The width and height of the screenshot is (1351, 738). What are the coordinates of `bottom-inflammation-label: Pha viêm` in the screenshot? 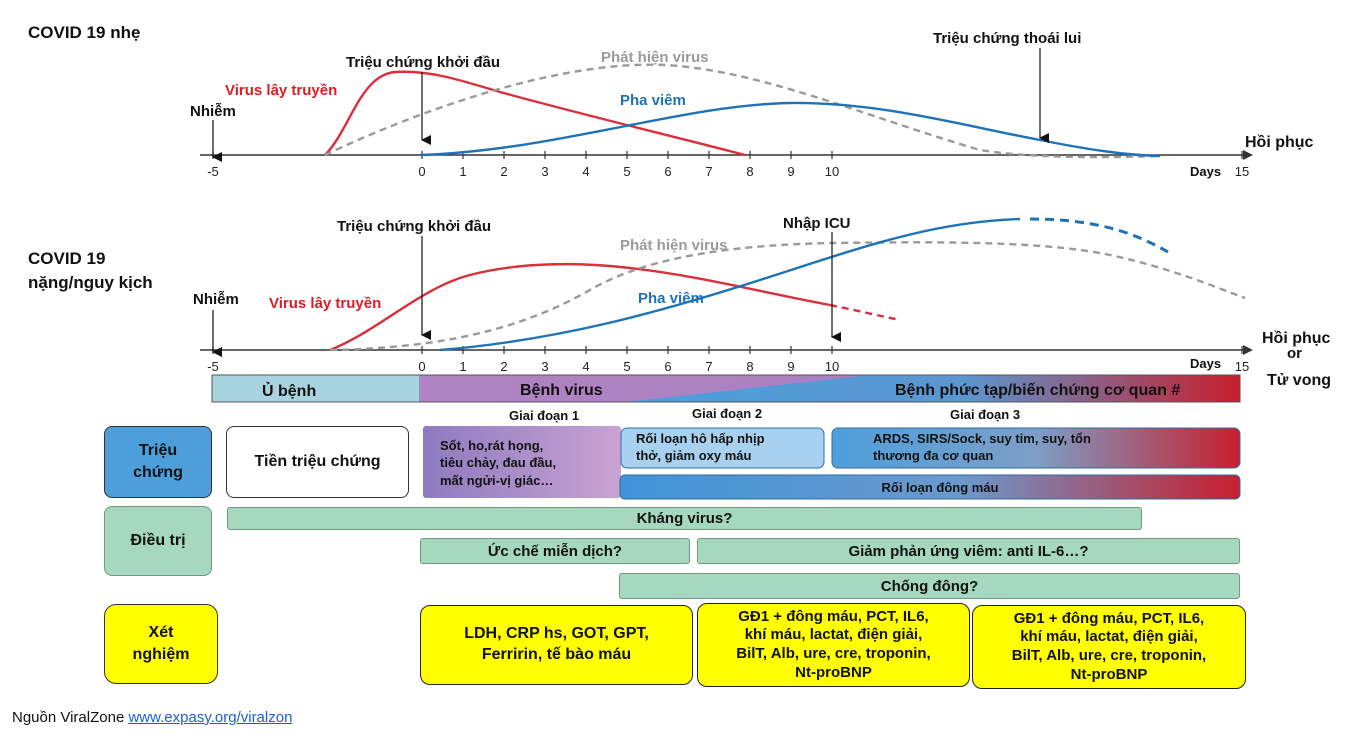 It's located at (671, 298).